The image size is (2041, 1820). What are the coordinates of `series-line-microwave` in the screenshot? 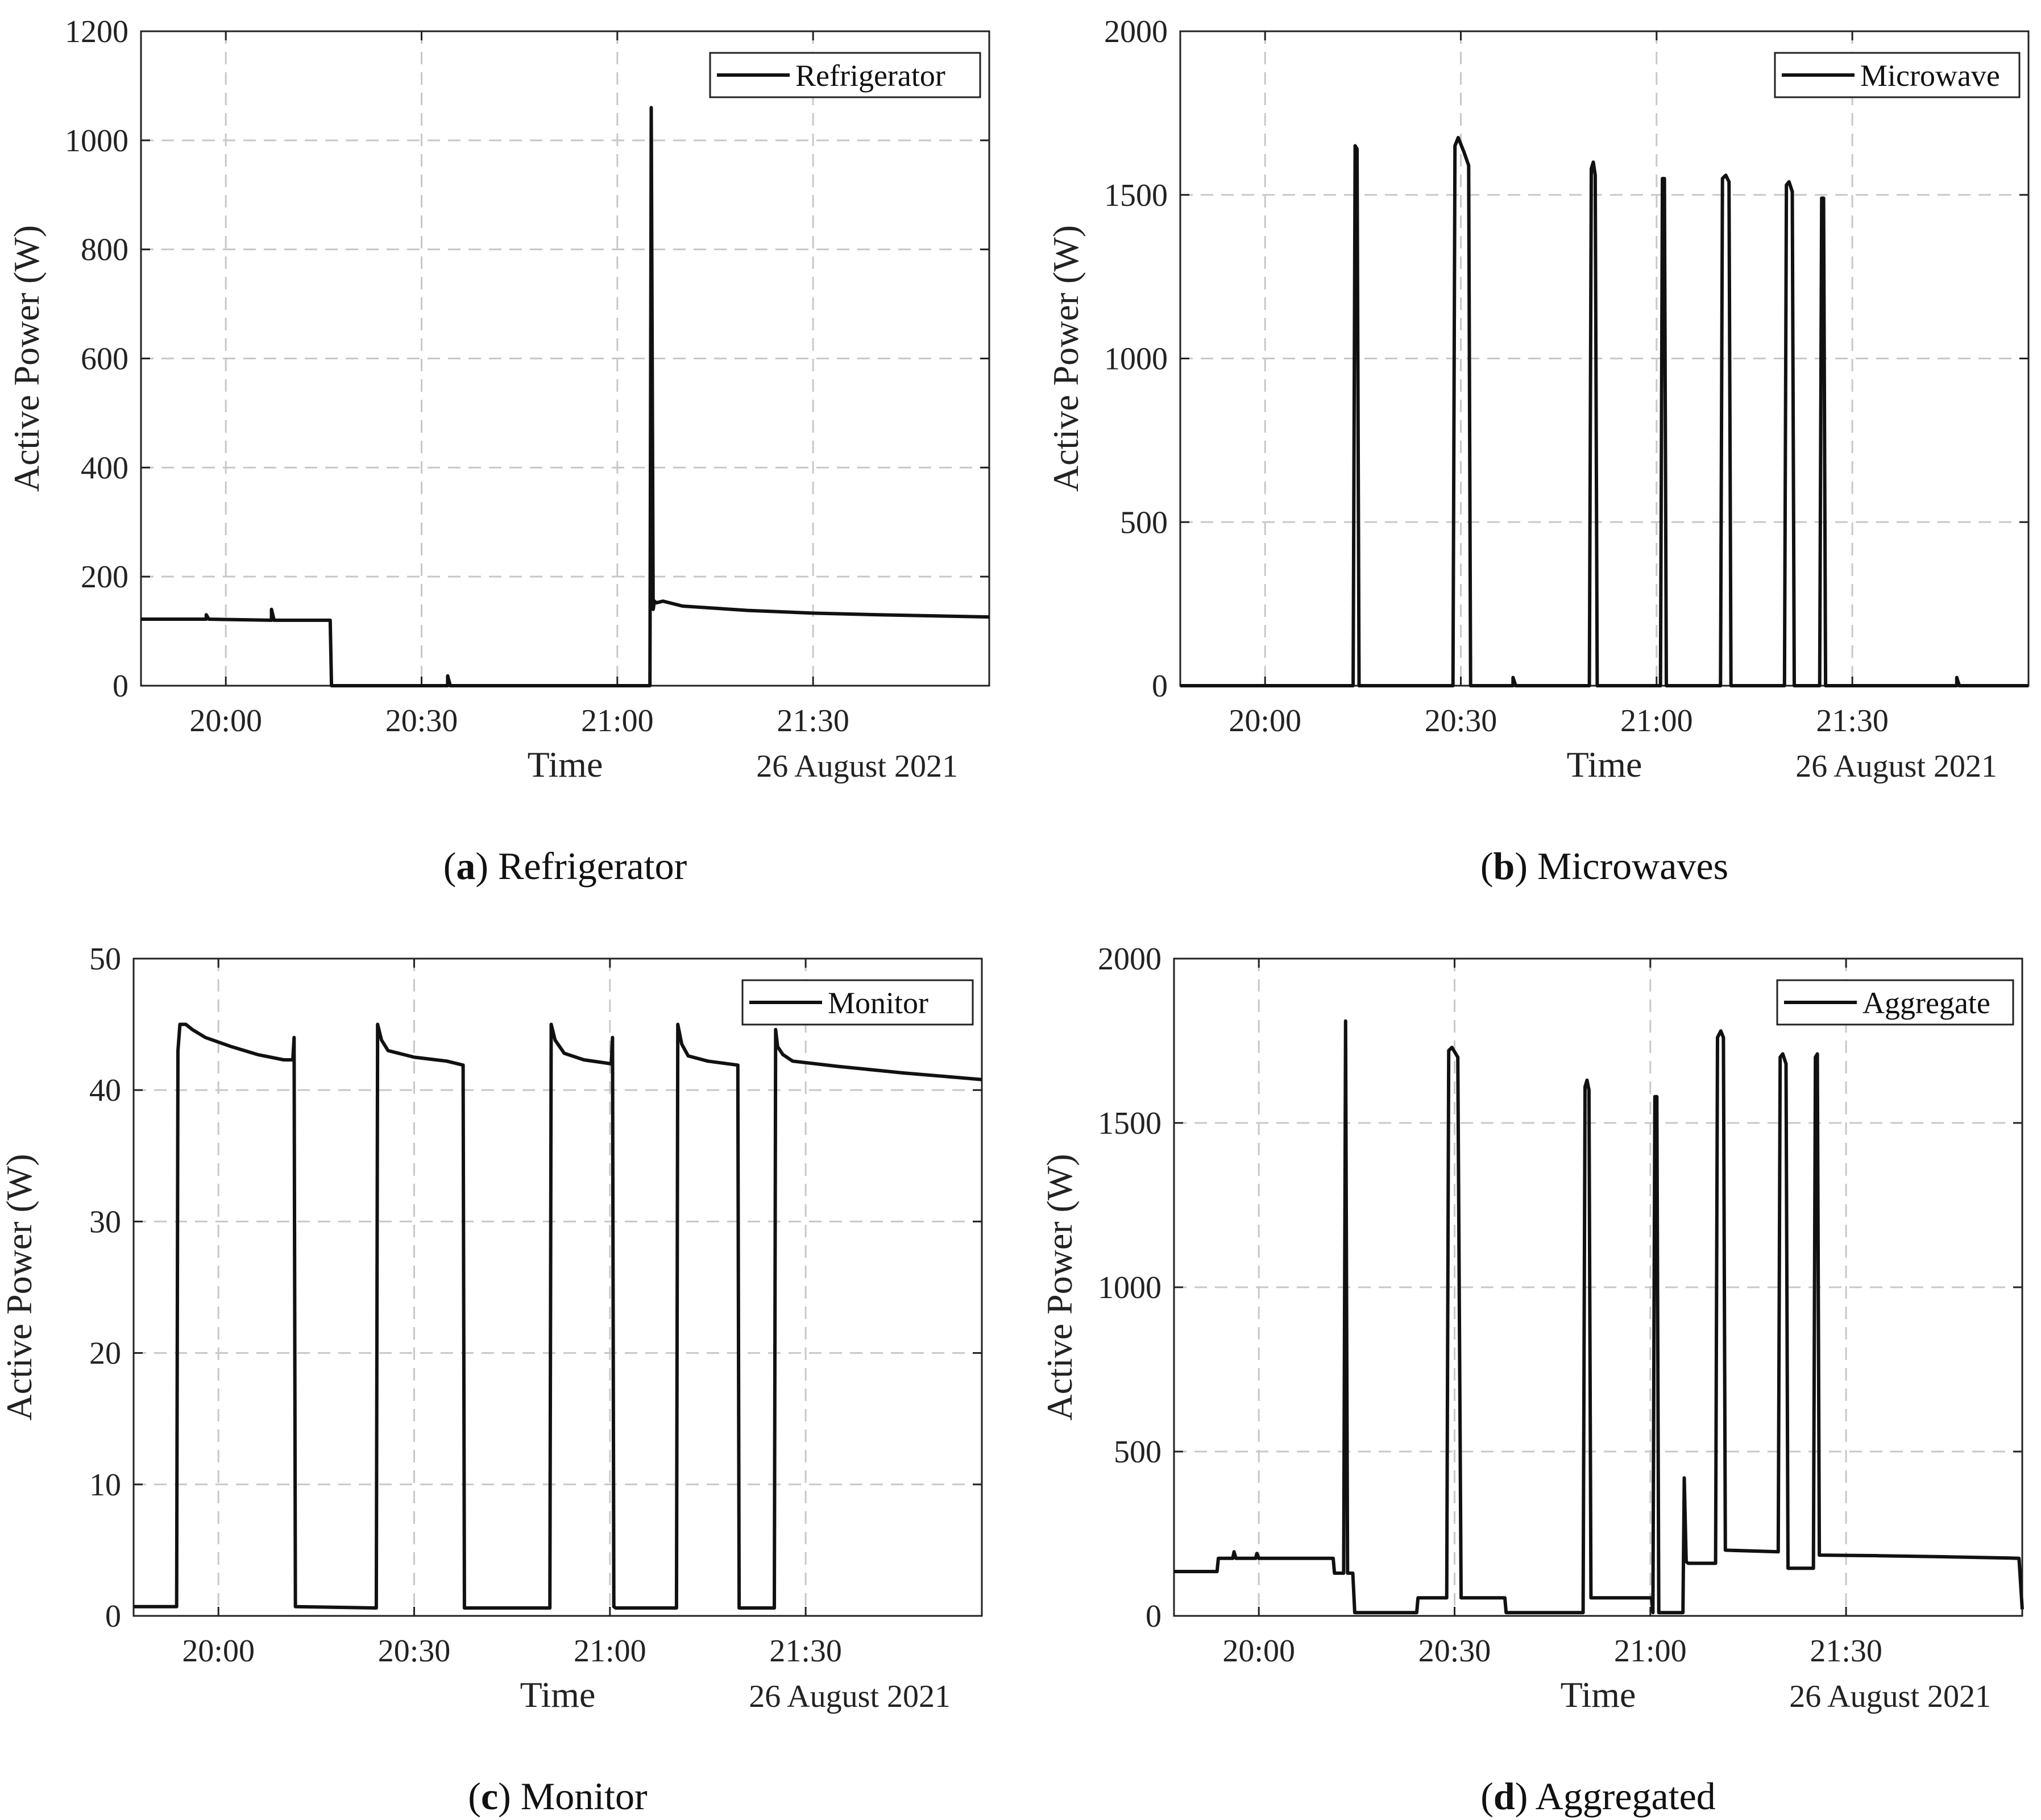 It's located at (1604, 411).